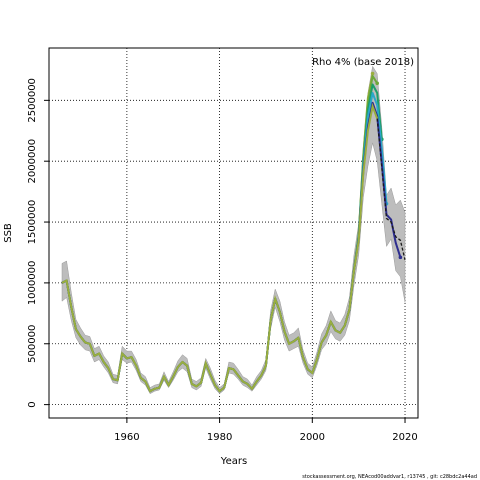  Describe the element at coordinates (126, 437) in the screenshot. I see `x-tick-label: 1960` at that location.